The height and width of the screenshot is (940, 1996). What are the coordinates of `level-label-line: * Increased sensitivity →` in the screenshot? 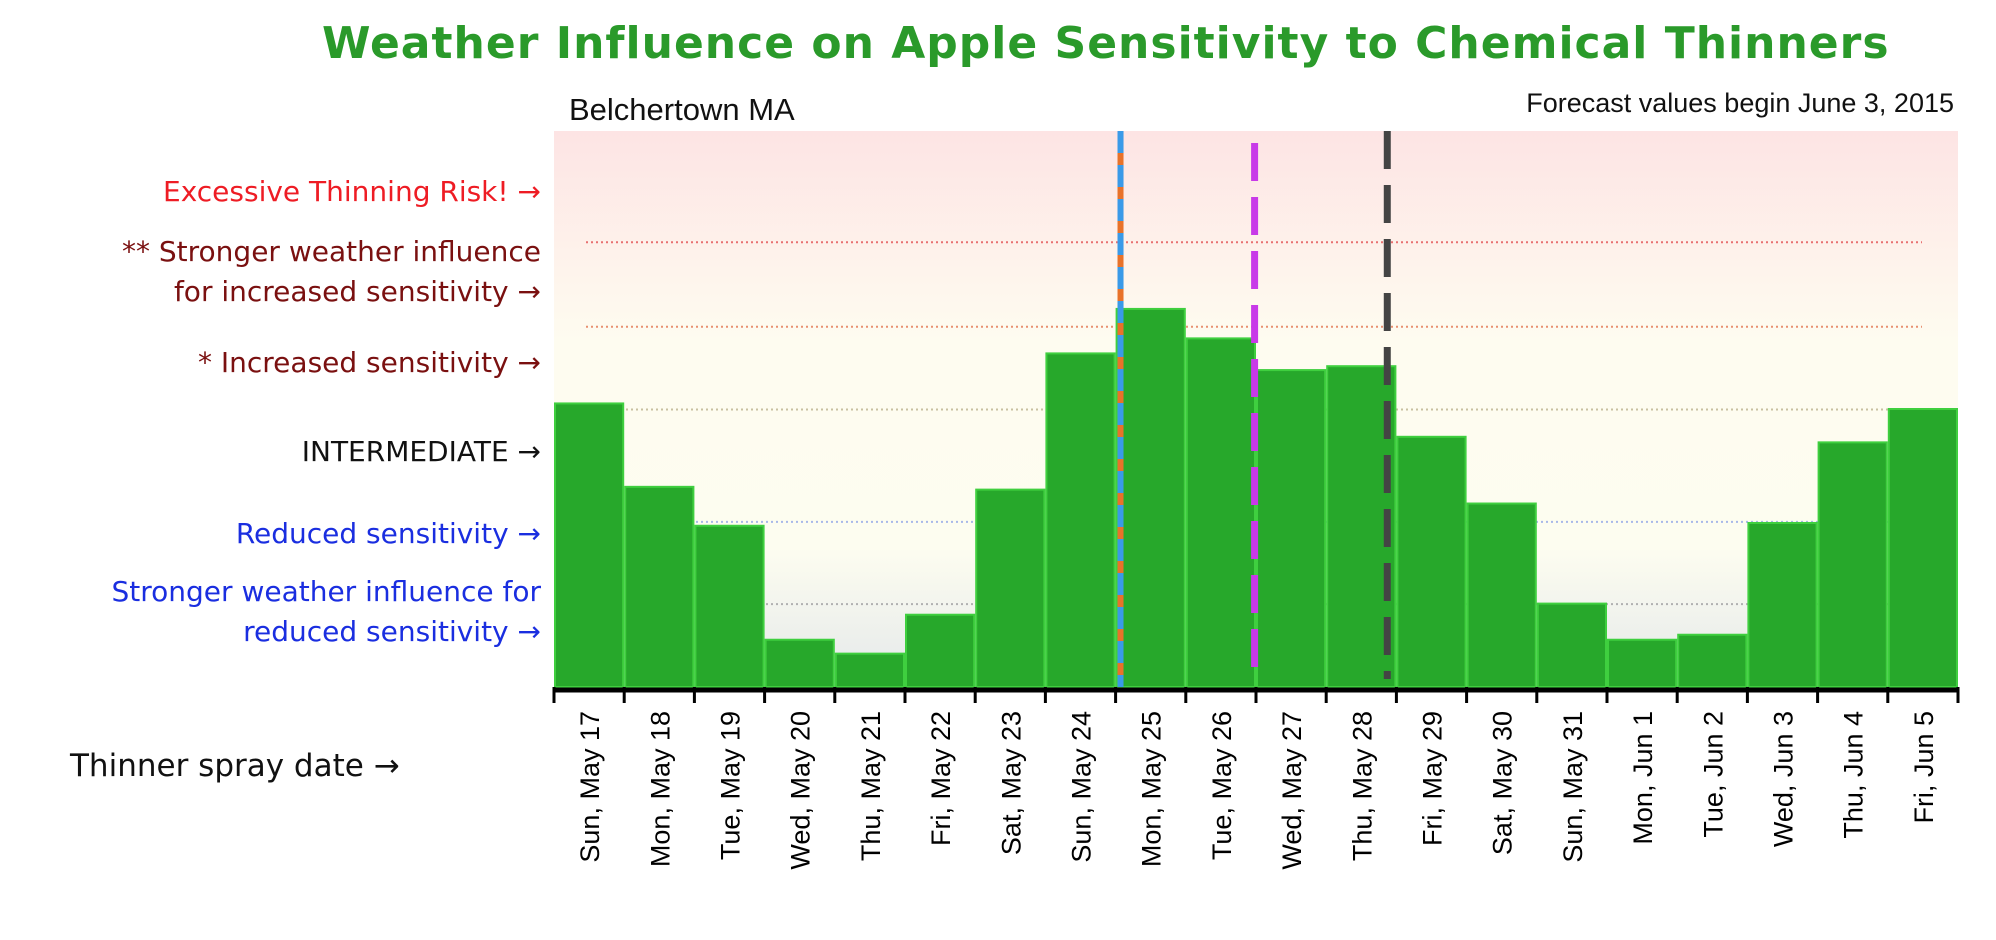 It's located at (369, 362).